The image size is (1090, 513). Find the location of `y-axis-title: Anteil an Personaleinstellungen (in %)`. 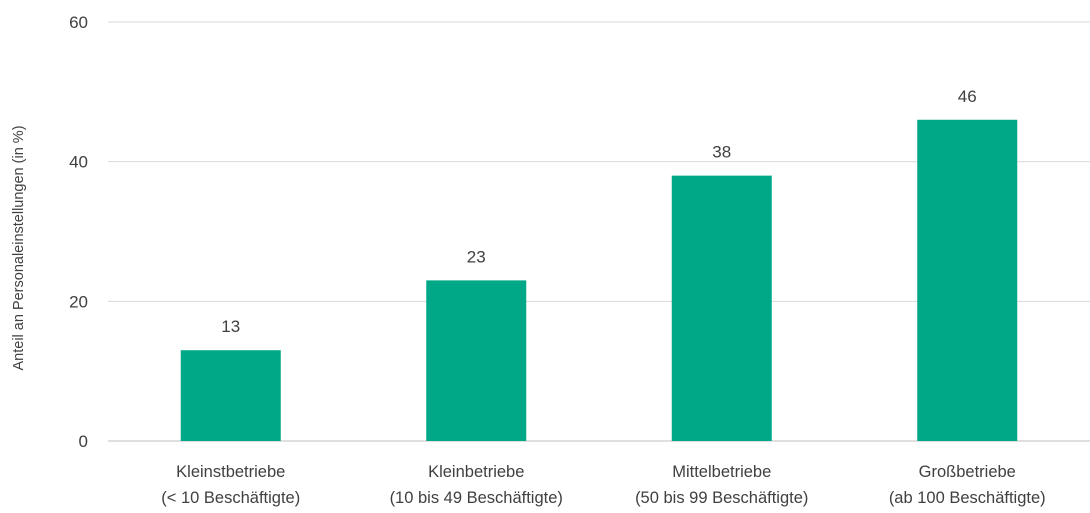

y-axis-title: Anteil an Personaleinstellungen (in %) is located at coordinates (19, 247).